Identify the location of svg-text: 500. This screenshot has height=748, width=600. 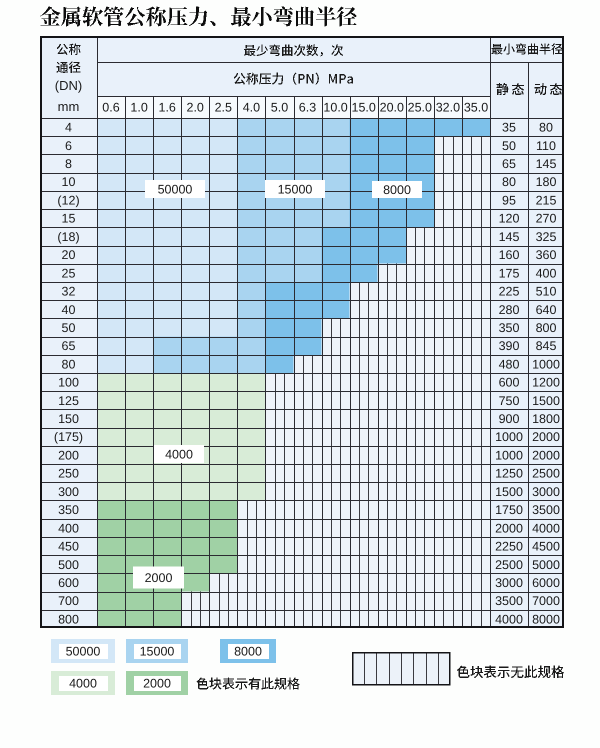
(68, 565).